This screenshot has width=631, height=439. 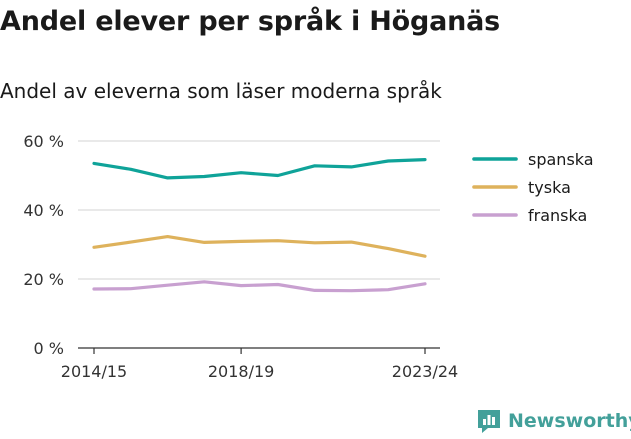 I want to click on legend: spanska tyska franska, so click(x=533, y=187).